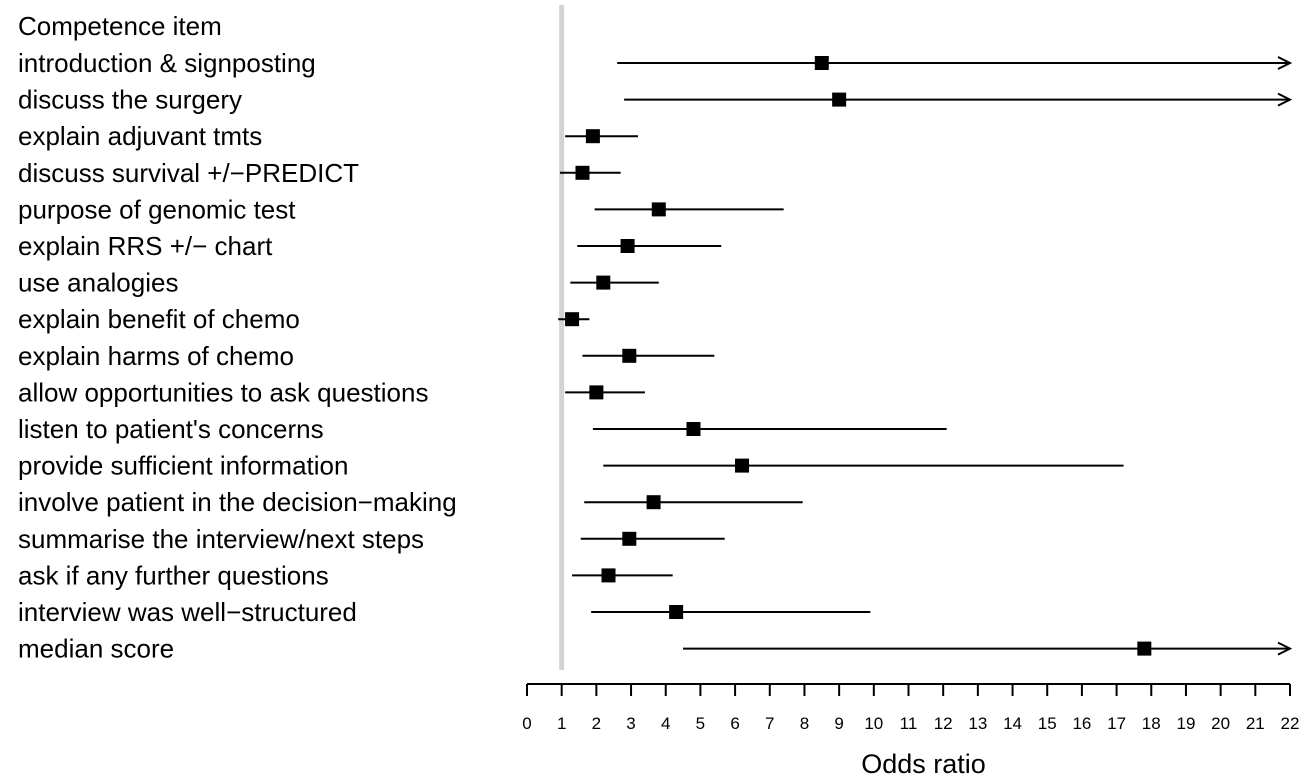 The width and height of the screenshot is (1305, 782). What do you see at coordinates (1047, 723) in the screenshot?
I see `x-tick-label: 15` at bounding box center [1047, 723].